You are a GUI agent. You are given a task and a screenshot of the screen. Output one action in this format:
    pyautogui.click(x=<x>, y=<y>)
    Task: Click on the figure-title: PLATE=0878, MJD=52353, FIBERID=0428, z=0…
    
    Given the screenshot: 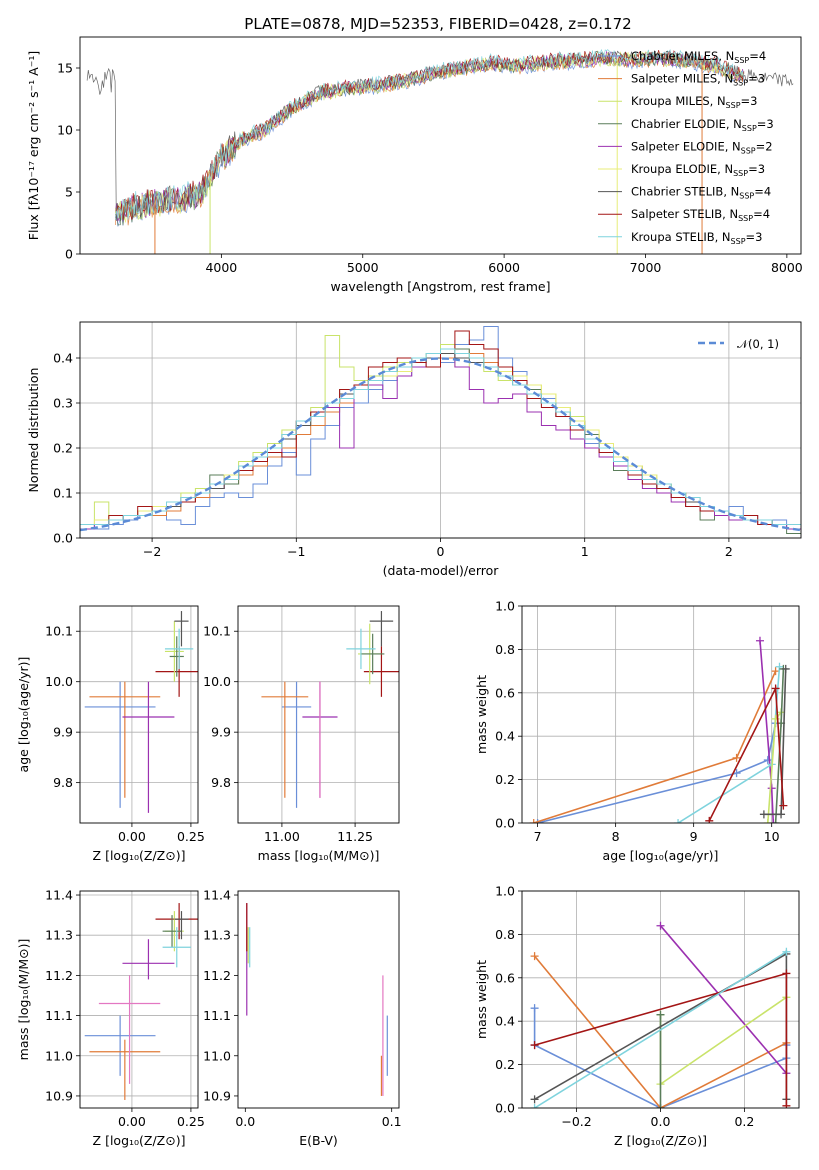 What is the action you would take?
    pyautogui.click(x=437, y=24)
    